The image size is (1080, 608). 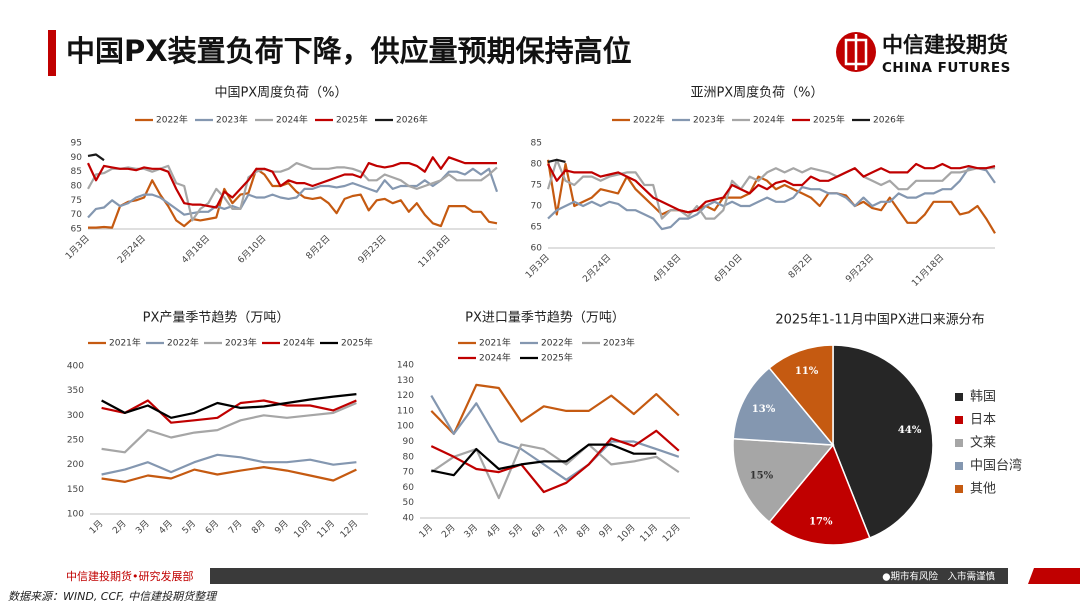 I want to click on x-tick-label: 6月10日, so click(x=728, y=268).